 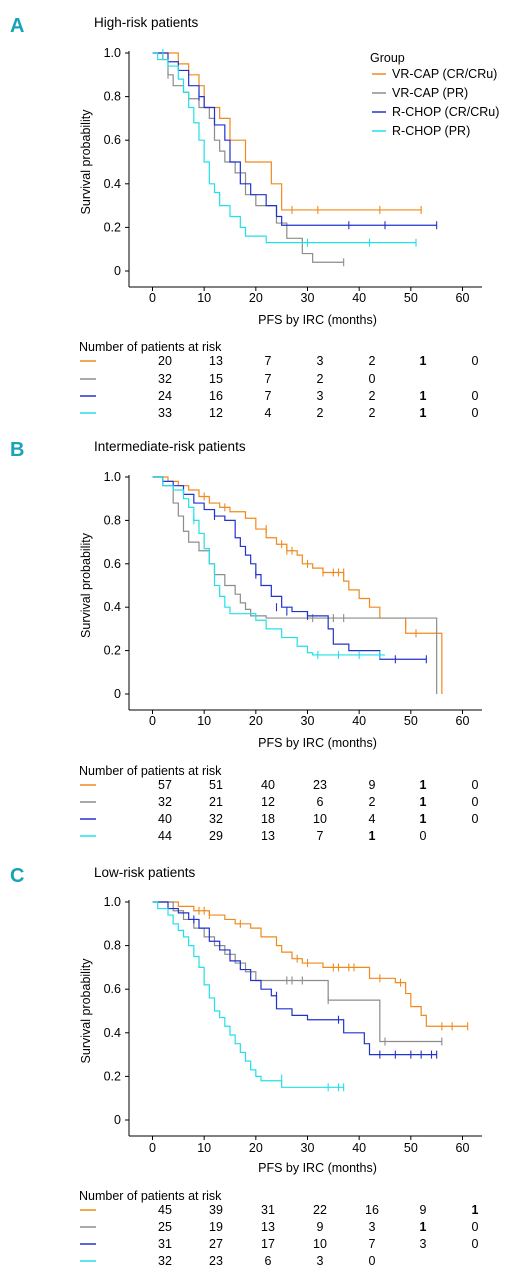 I want to click on series-r-chop-pr-, so click(x=268, y=567).